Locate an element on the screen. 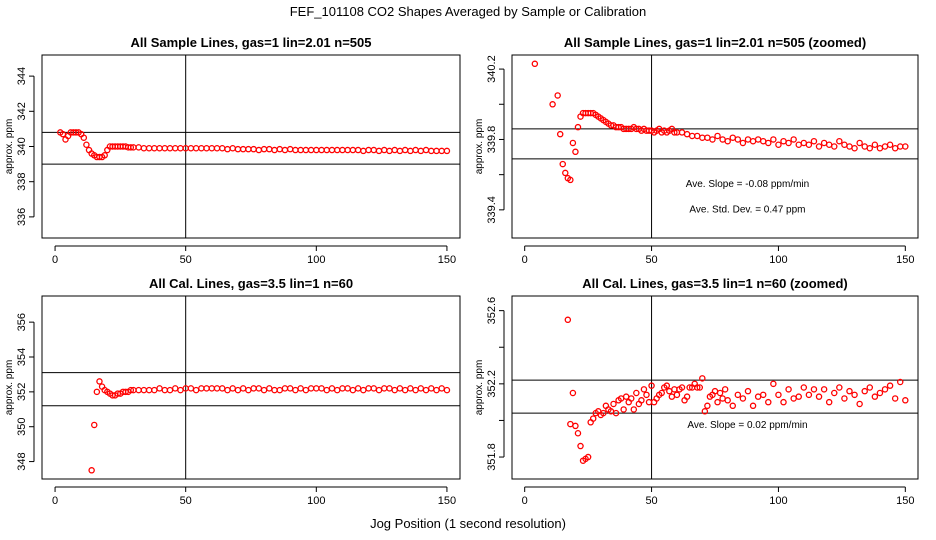 The image size is (936, 540). x-tick-label: 0 is located at coordinates (55, 260).